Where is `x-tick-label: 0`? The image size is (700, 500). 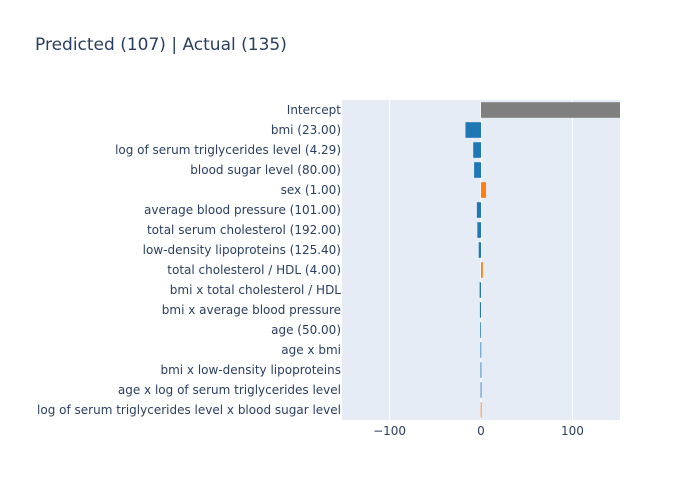
x-tick-label: 0 is located at coordinates (481, 431).